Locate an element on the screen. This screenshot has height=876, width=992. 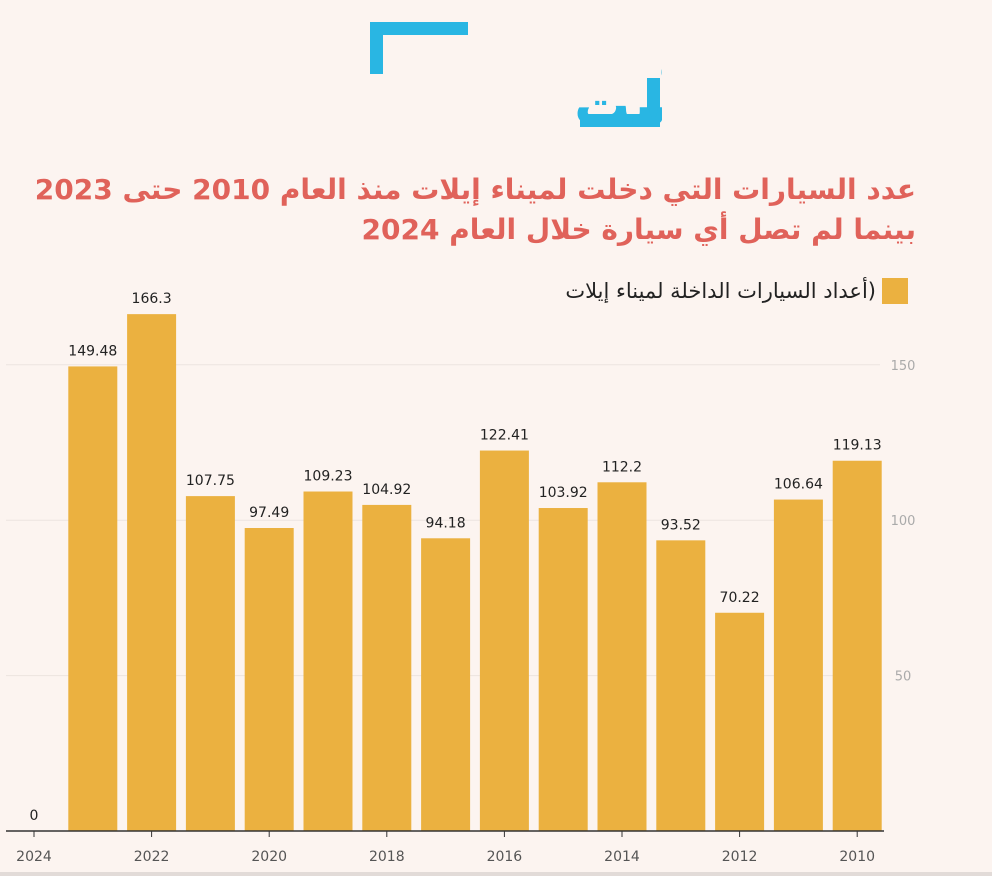
bar-2017 is located at coordinates (446, 684).